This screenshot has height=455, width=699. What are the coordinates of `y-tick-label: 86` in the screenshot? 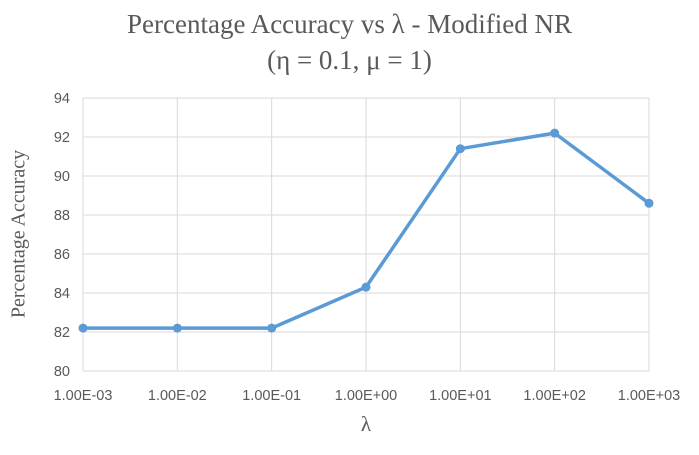 It's located at (62, 255).